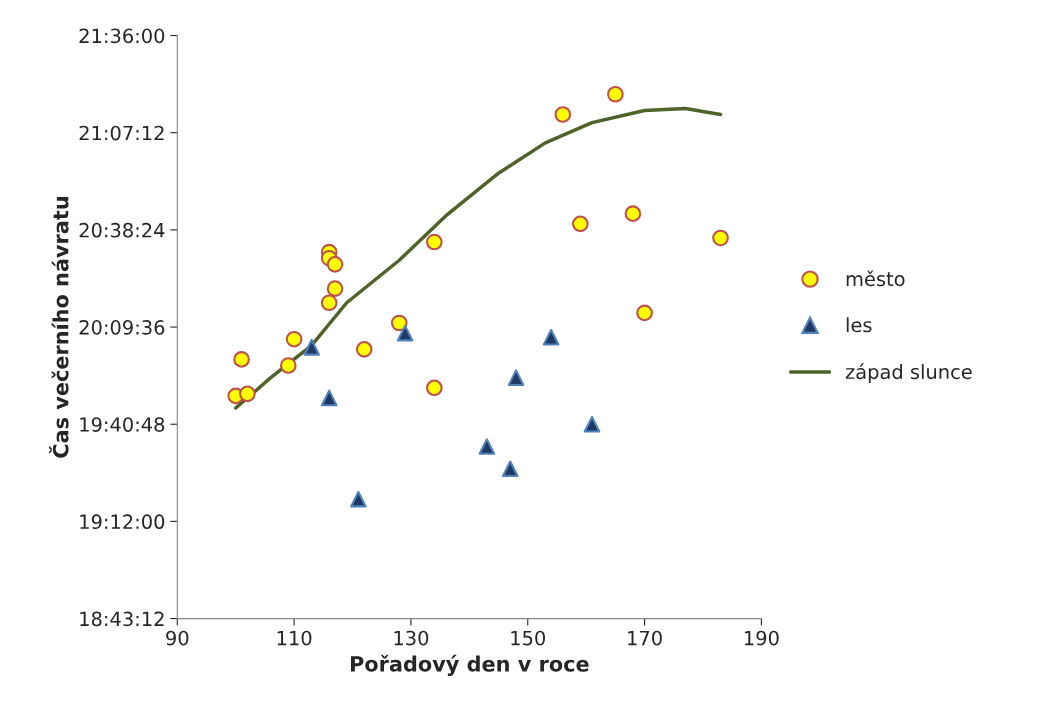  Describe the element at coordinates (177, 638) in the screenshot. I see `x-tick-label: 90` at that location.